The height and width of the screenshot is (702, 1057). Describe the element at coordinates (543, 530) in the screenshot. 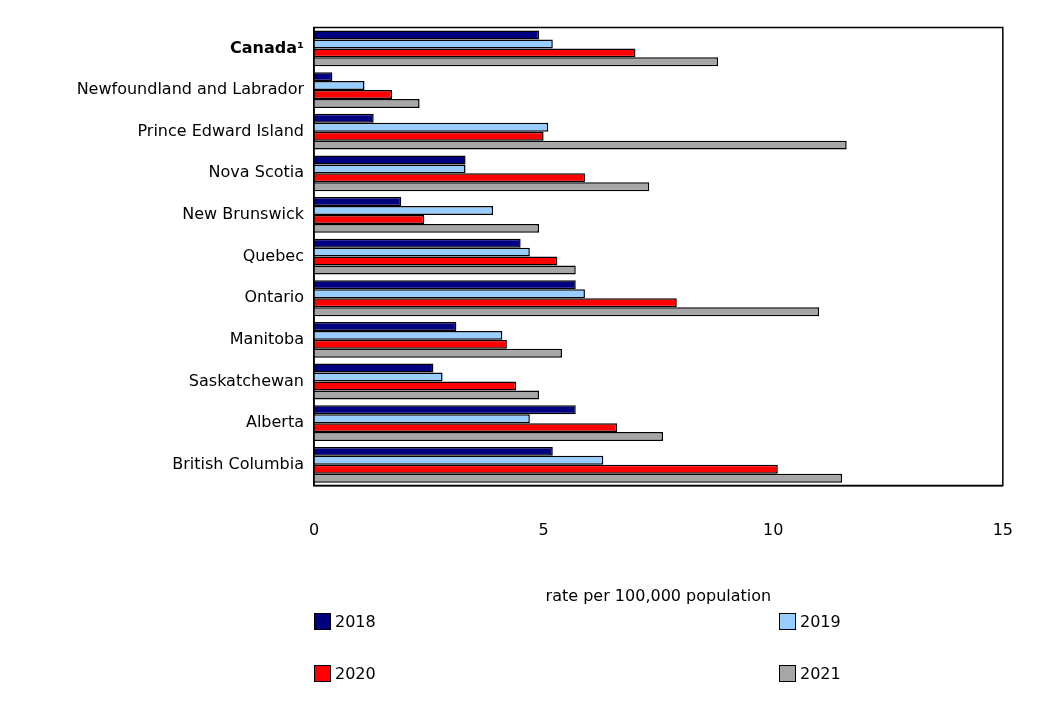

I see `x-tick-label: 5` at that location.